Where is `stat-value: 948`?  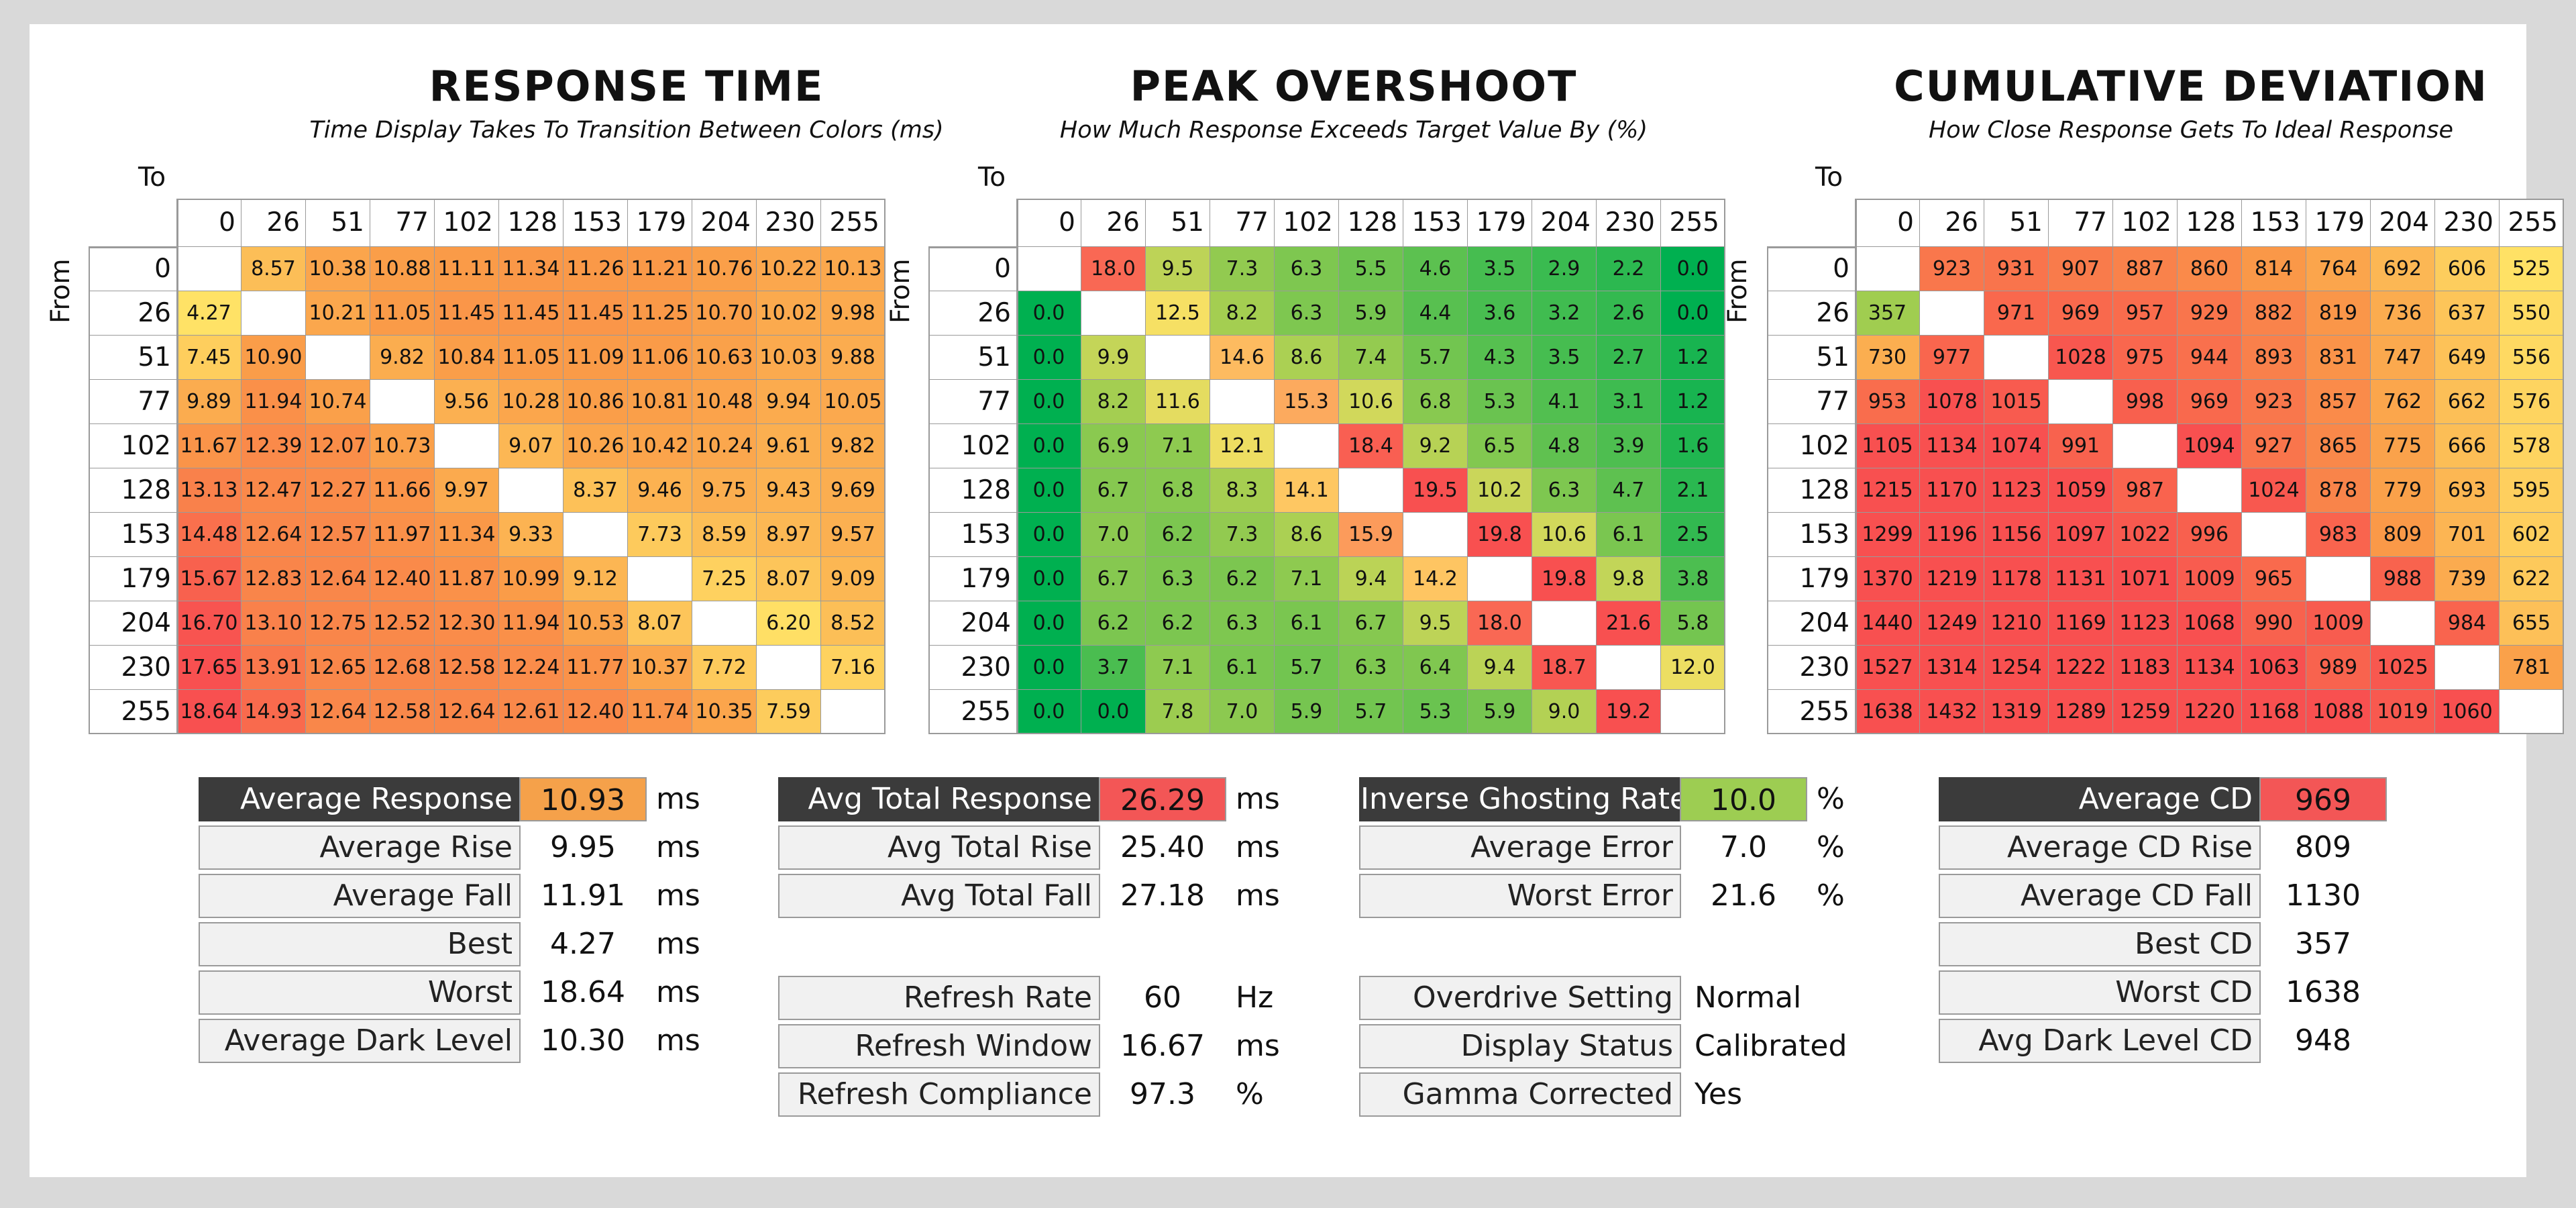
stat-value: 948 is located at coordinates (2323, 1040).